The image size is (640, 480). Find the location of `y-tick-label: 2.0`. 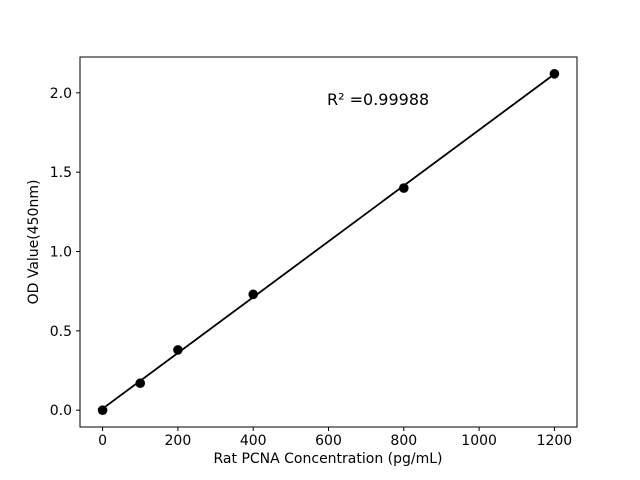

y-tick-label: 2.0 is located at coordinates (61, 94).